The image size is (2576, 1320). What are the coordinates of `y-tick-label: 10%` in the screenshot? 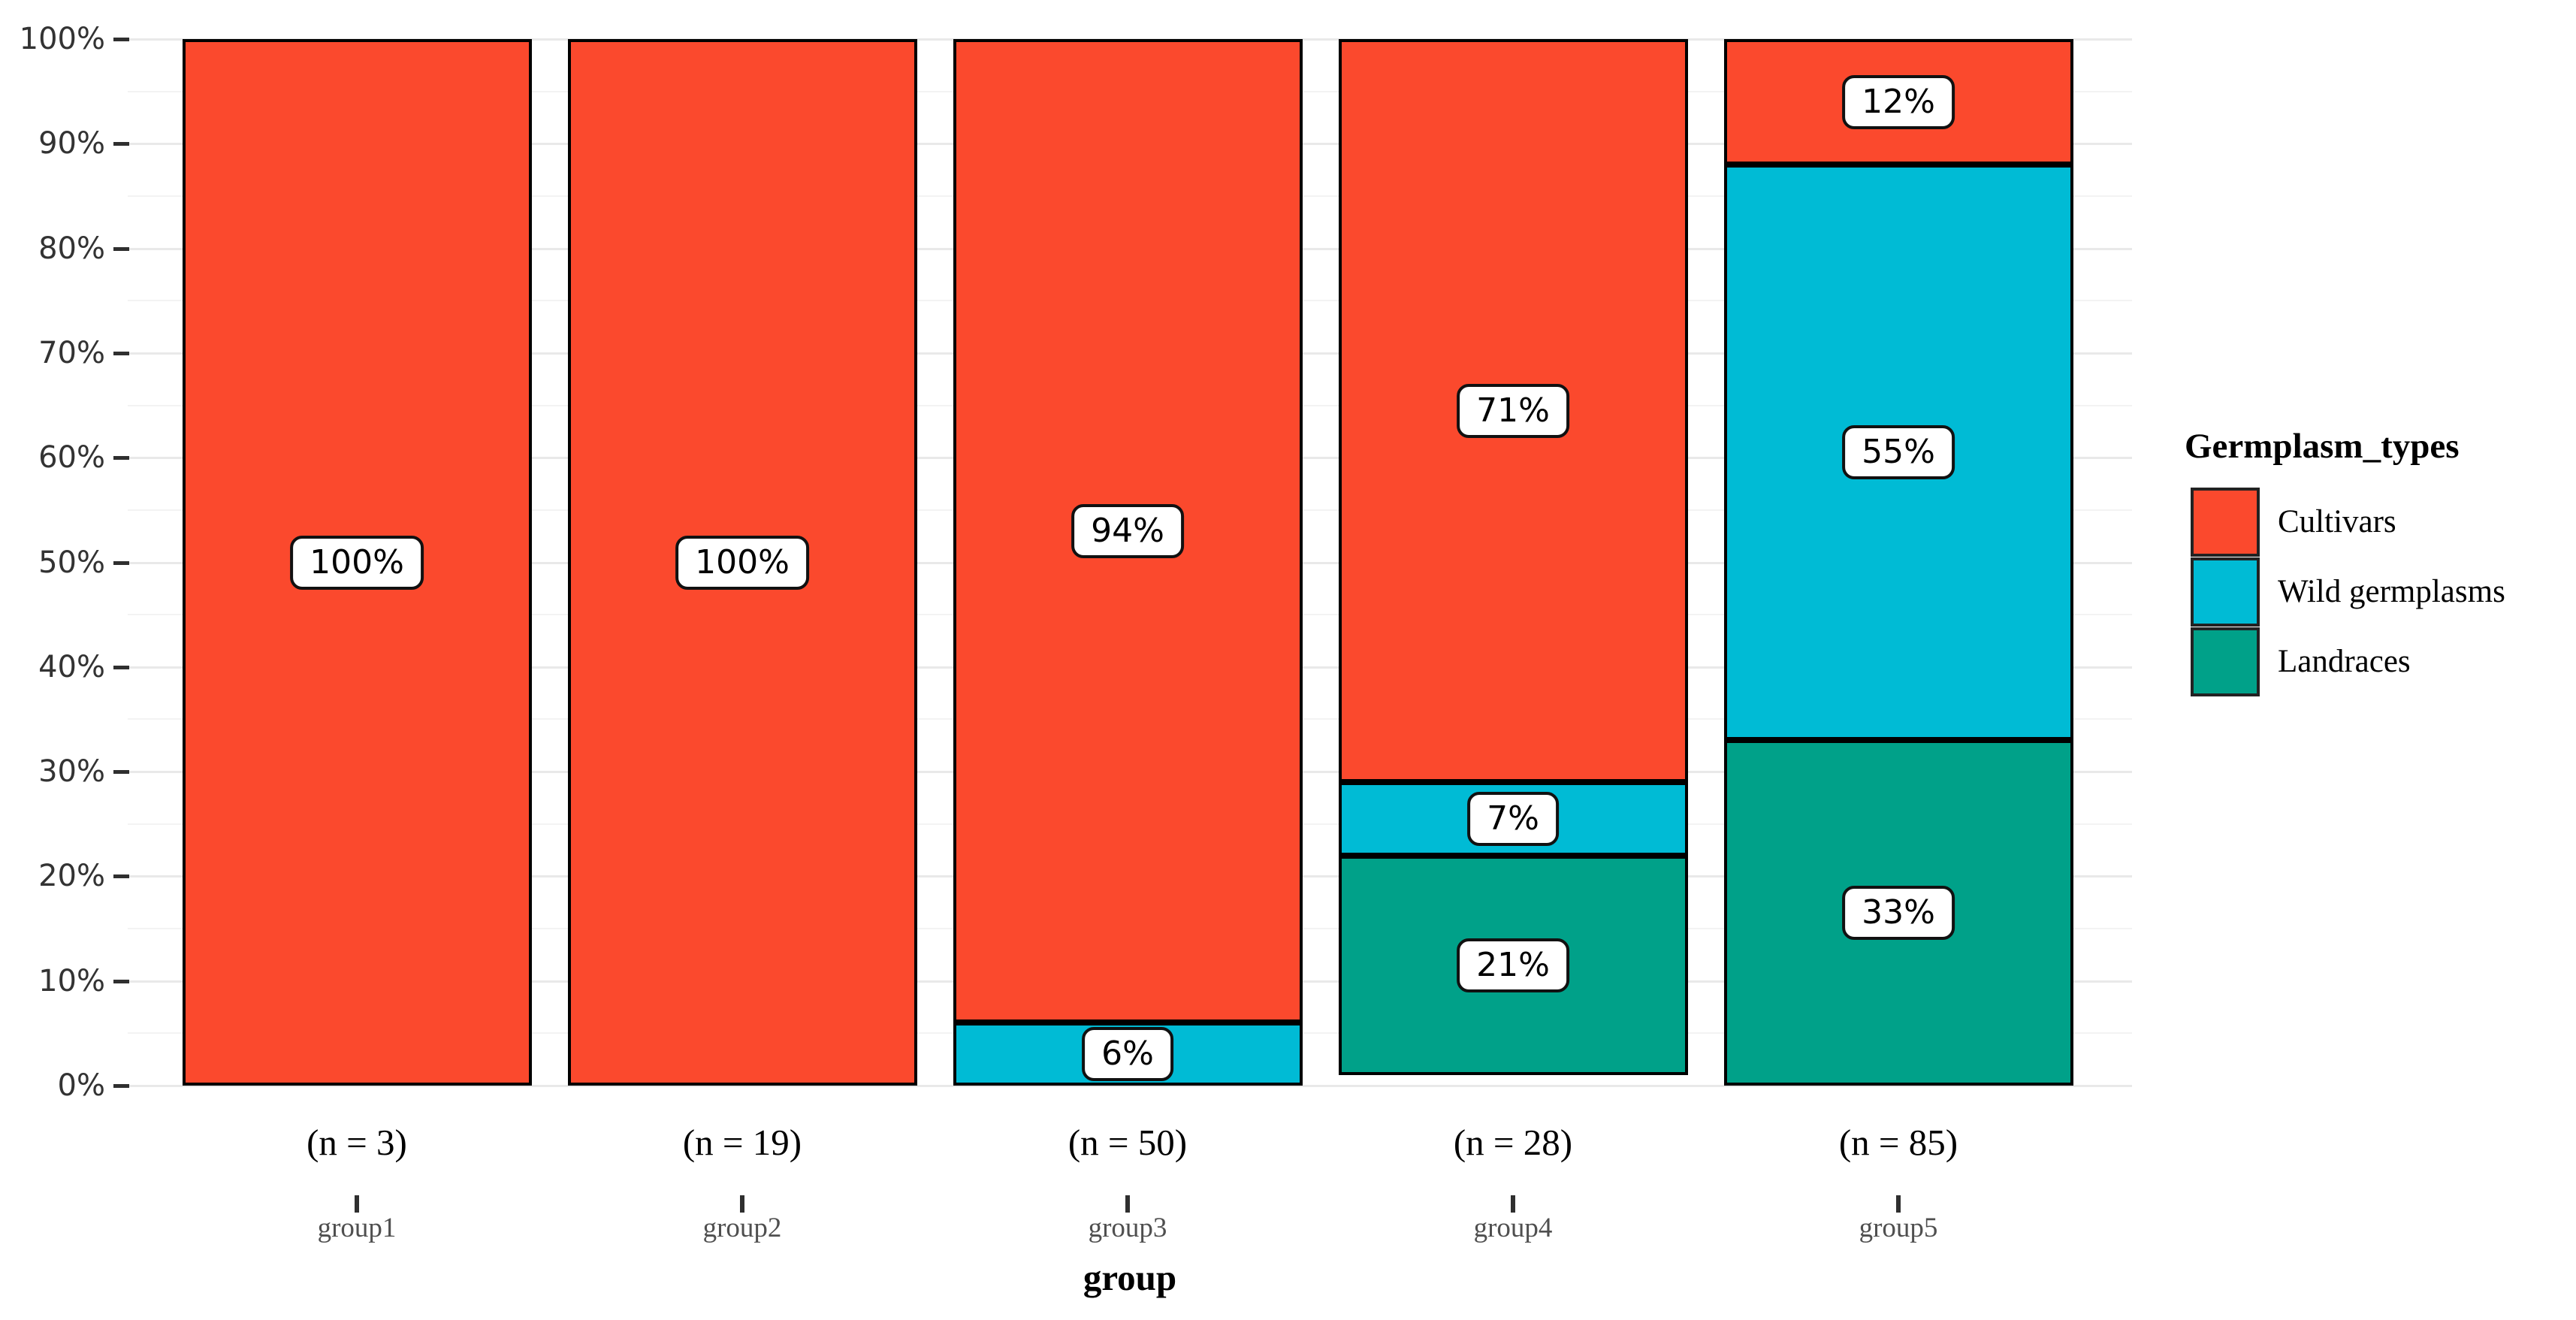 It's located at (71, 980).